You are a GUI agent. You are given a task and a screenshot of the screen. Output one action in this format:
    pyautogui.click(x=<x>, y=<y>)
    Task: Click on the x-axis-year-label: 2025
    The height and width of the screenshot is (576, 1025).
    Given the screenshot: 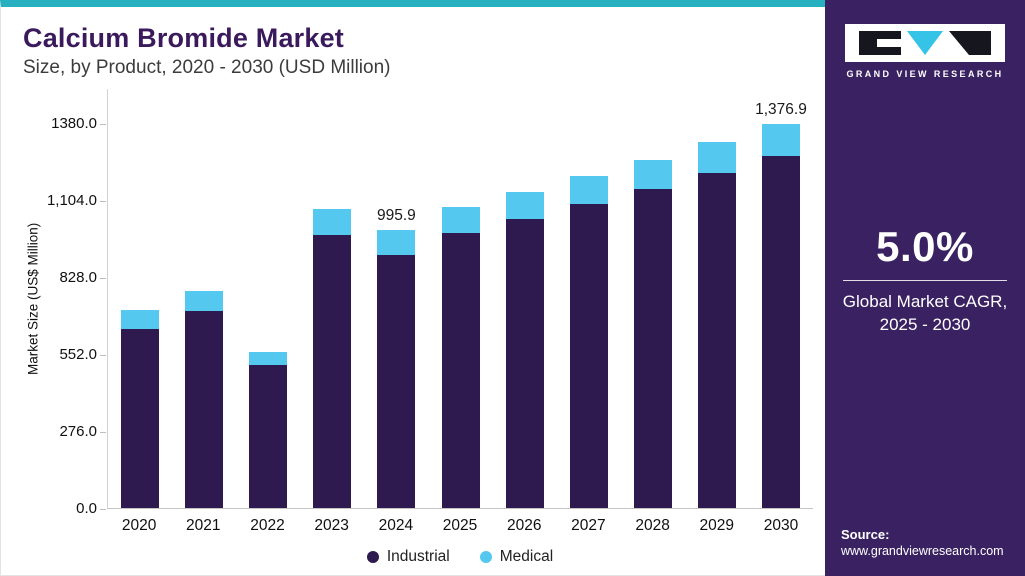 What is the action you would take?
    pyautogui.click(x=460, y=525)
    